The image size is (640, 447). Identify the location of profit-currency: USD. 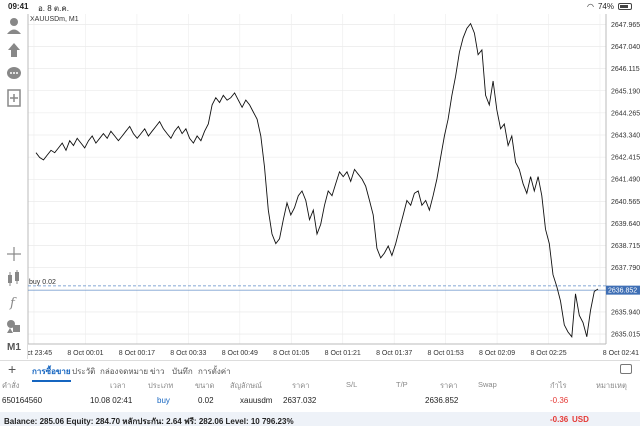
(580, 419).